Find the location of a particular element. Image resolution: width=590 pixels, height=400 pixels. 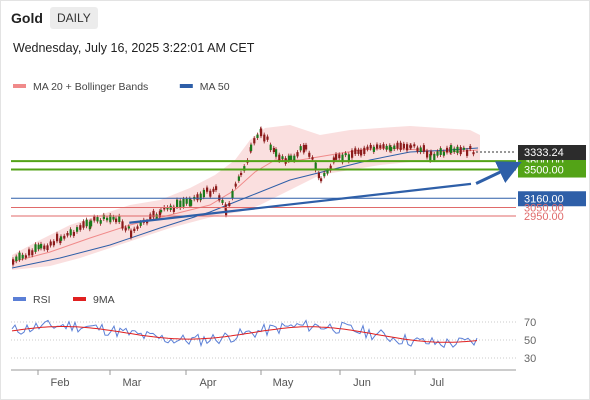

current-price-label: 3333.24 is located at coordinates (544, 153).